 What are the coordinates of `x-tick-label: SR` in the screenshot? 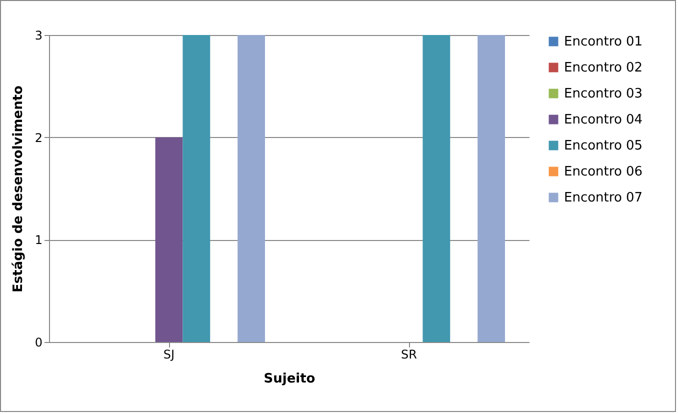 It's located at (409, 355).